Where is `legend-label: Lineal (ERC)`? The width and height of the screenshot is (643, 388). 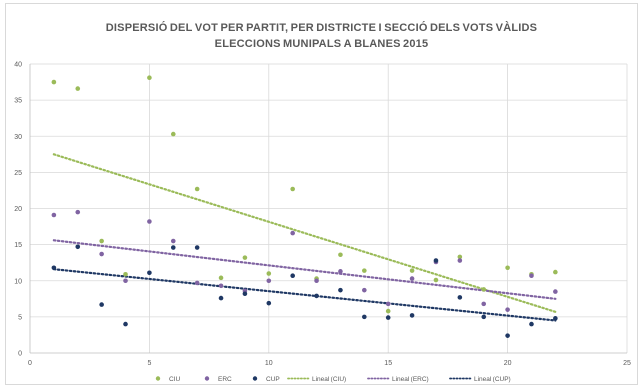 legend-label: Lineal (ERC) is located at coordinates (410, 379).